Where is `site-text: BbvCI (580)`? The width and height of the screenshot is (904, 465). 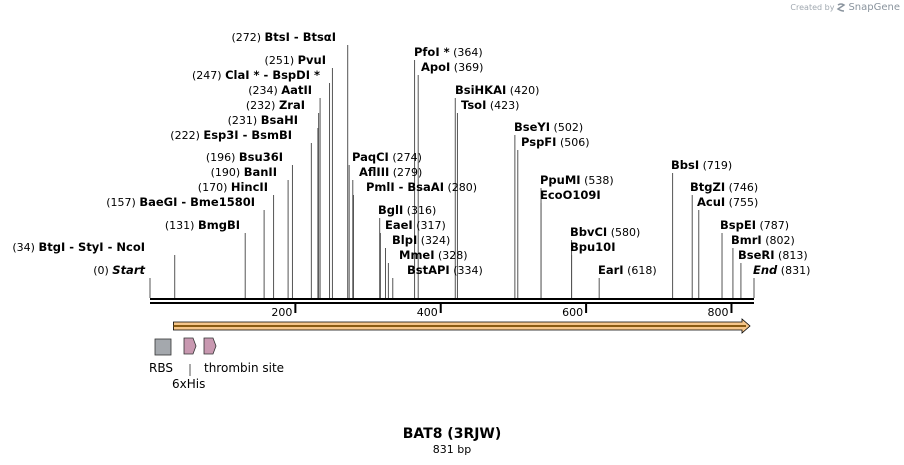 site-text: BbvCI (580) is located at coordinates (605, 232).